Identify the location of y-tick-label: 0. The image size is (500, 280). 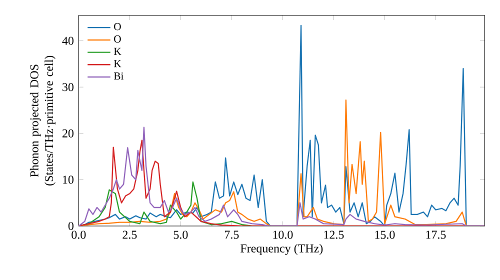
(71, 226).